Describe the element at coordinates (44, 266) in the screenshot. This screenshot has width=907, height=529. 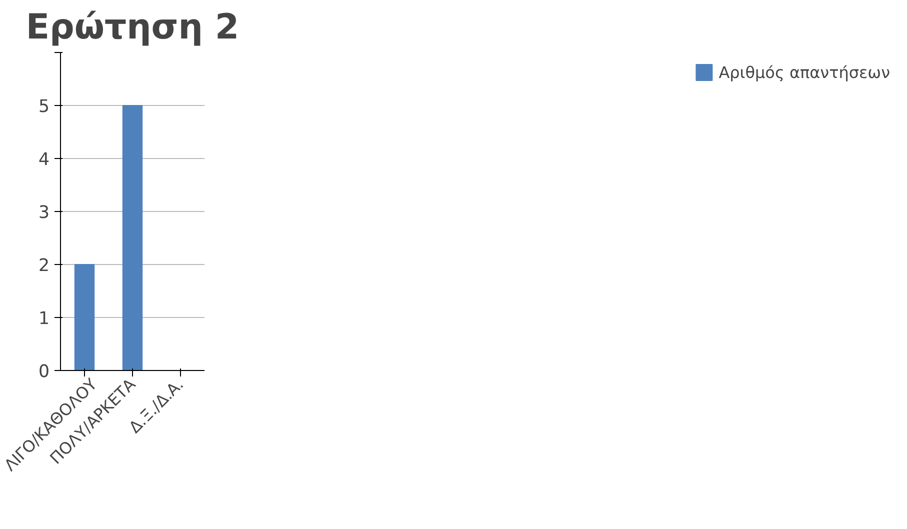
I see `y-tick-label: 2` at that location.